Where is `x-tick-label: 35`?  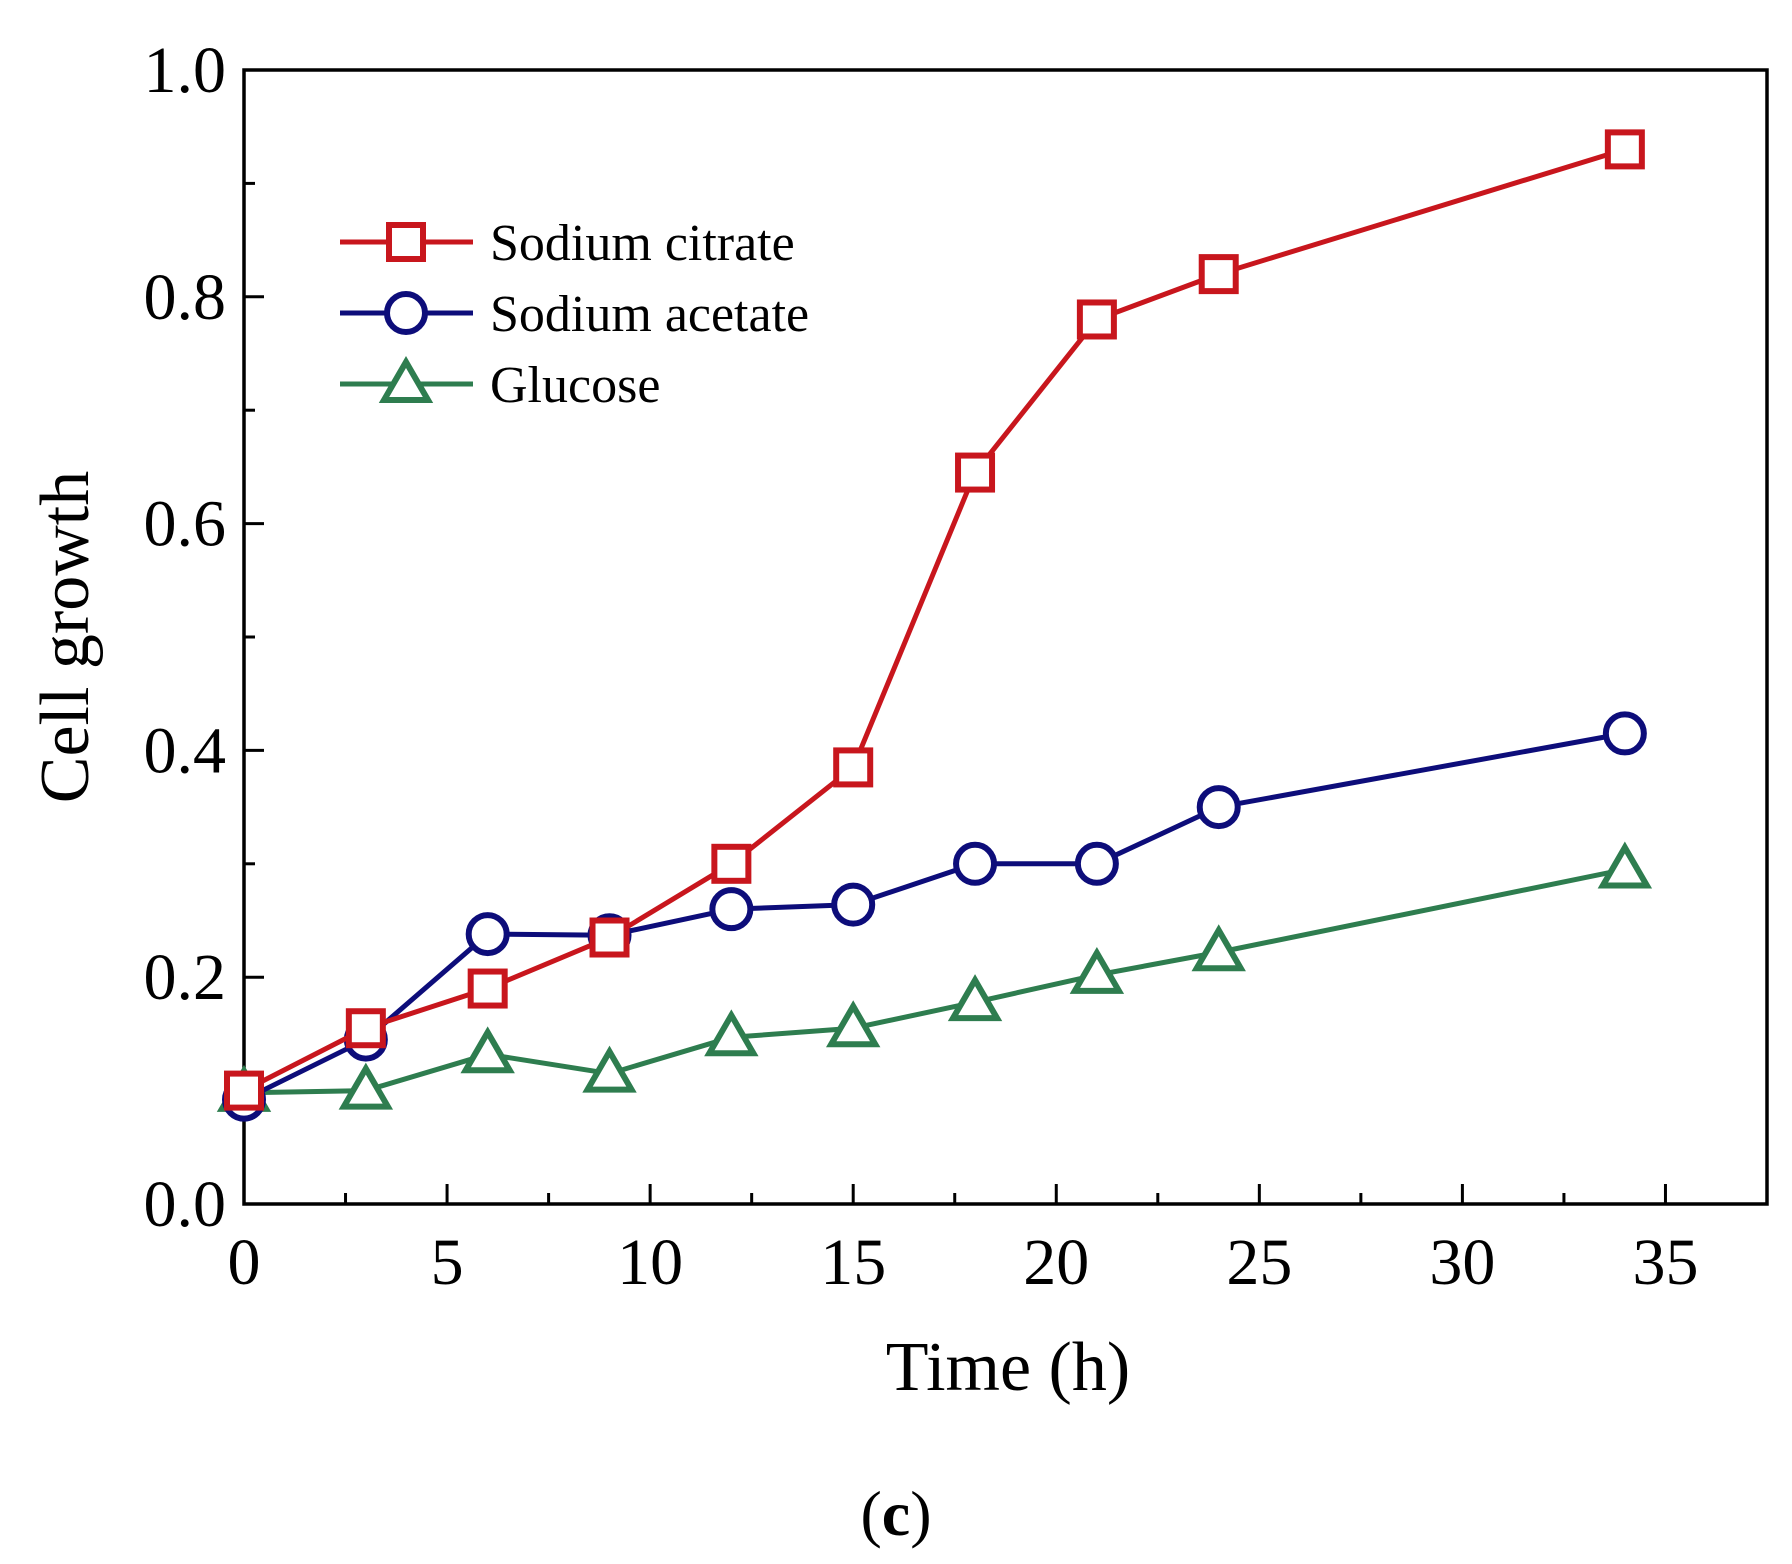
x-tick-label: 35 is located at coordinates (1665, 1262).